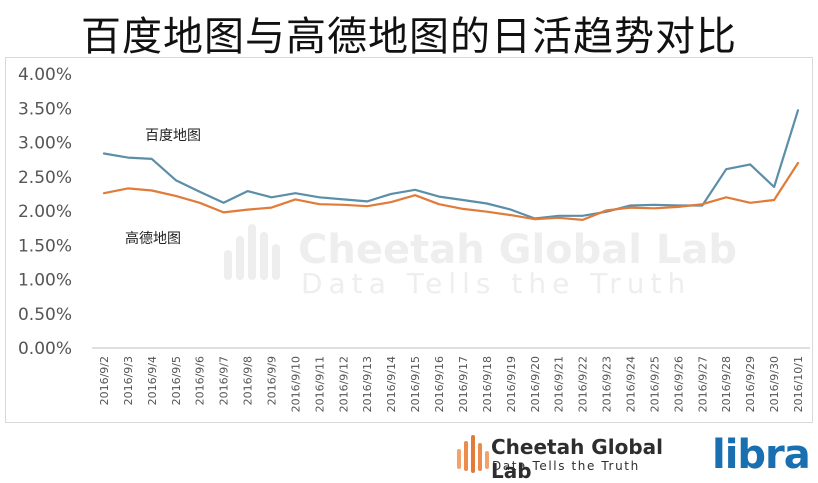 The width and height of the screenshot is (818, 483). What do you see at coordinates (607, 384) in the screenshot?
I see `x-tick-label: 2016/9/23` at bounding box center [607, 384].